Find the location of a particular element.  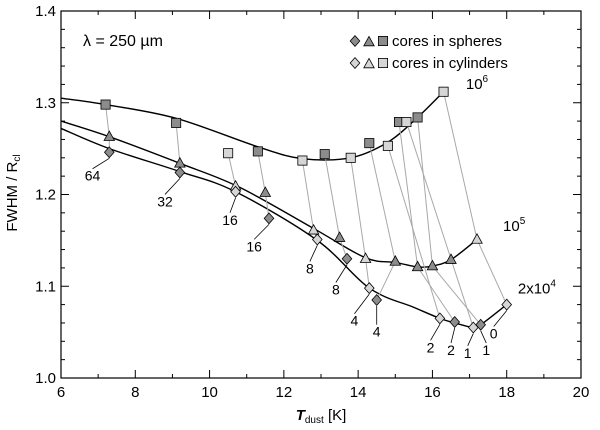

curve-label-2: 2x10⁴ is located at coordinates (537, 288).